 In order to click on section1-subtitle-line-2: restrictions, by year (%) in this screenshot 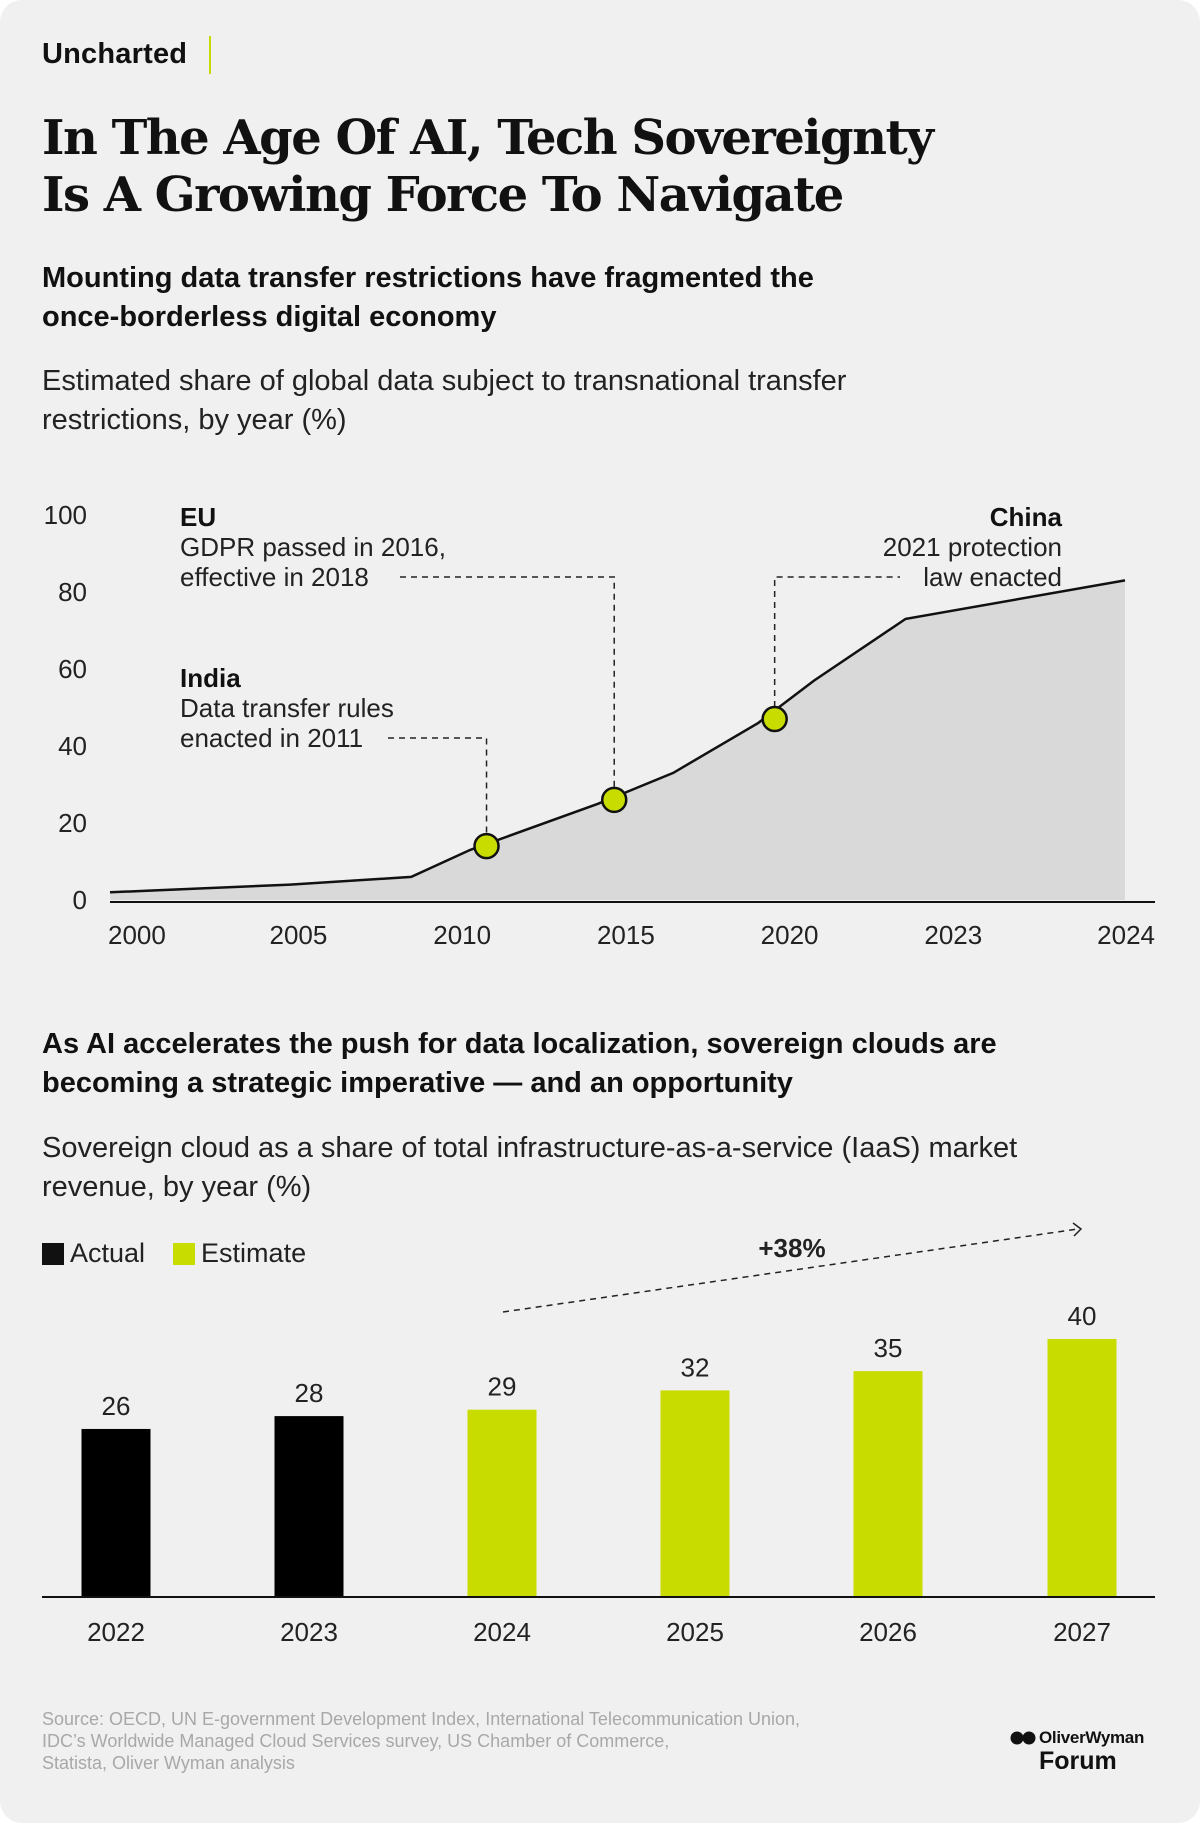, I will do `click(194, 420)`.